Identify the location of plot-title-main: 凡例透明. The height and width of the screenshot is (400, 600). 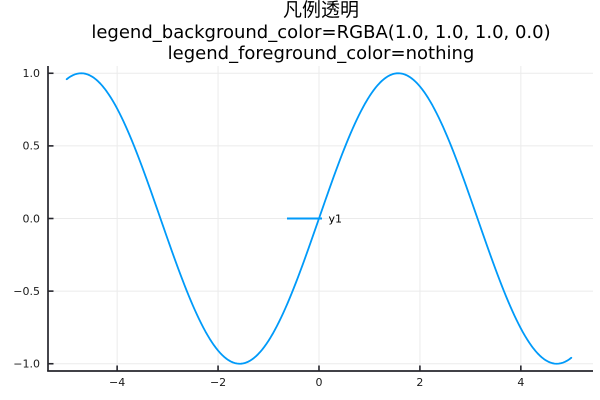
(320, 10).